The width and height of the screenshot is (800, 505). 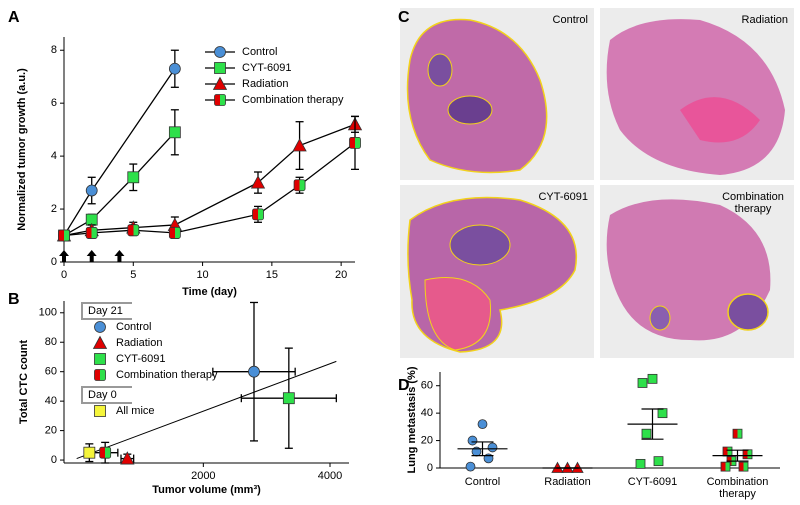 I want to click on fit-line, so click(x=206, y=410).